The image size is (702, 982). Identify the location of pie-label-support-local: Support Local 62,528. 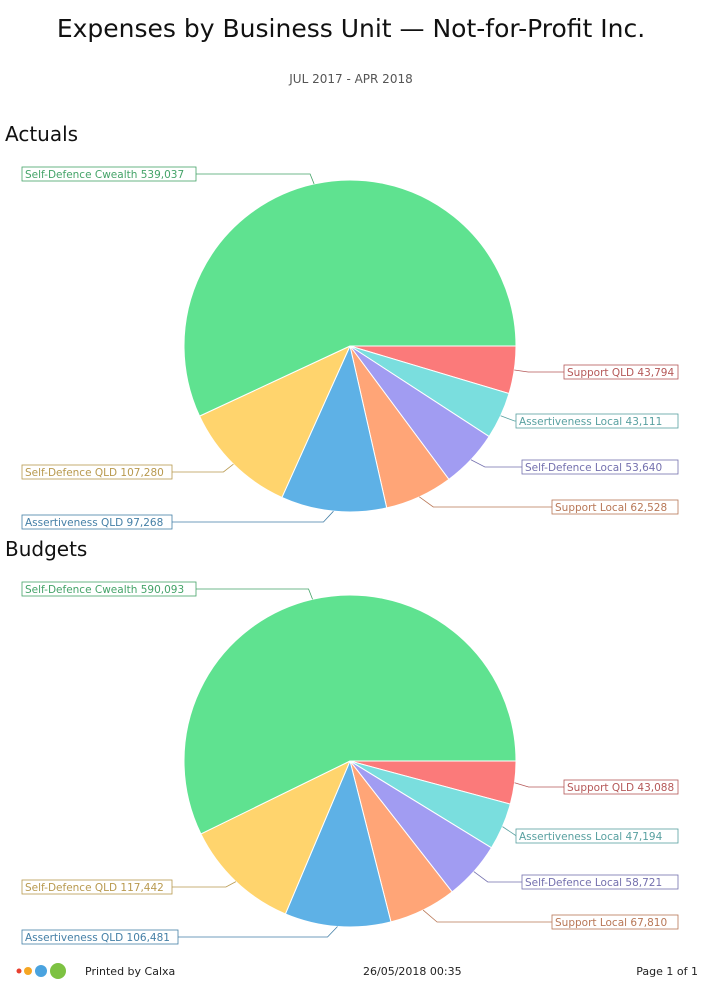
(549, 505).